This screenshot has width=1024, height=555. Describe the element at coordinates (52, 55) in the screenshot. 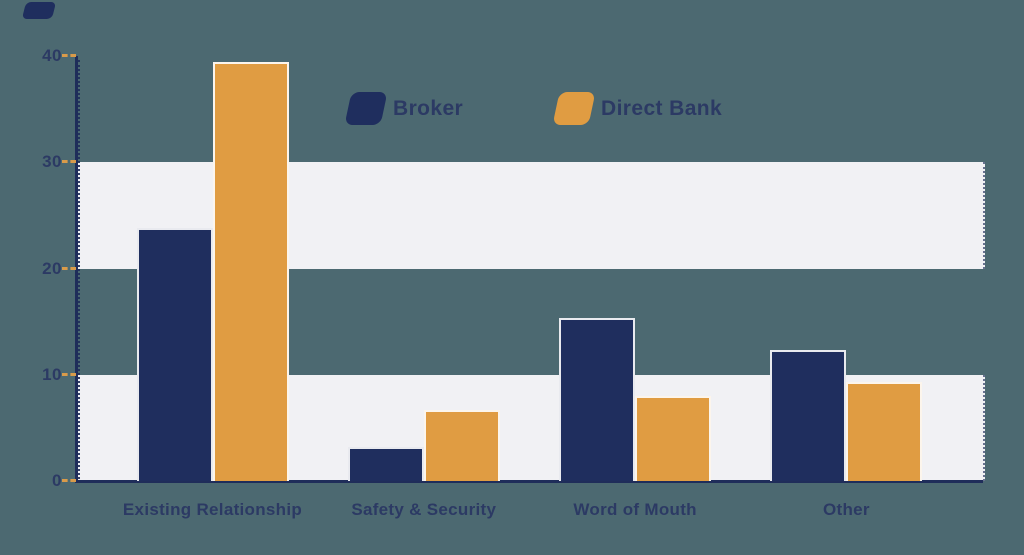

I see `y-tick-label: 40` at that location.